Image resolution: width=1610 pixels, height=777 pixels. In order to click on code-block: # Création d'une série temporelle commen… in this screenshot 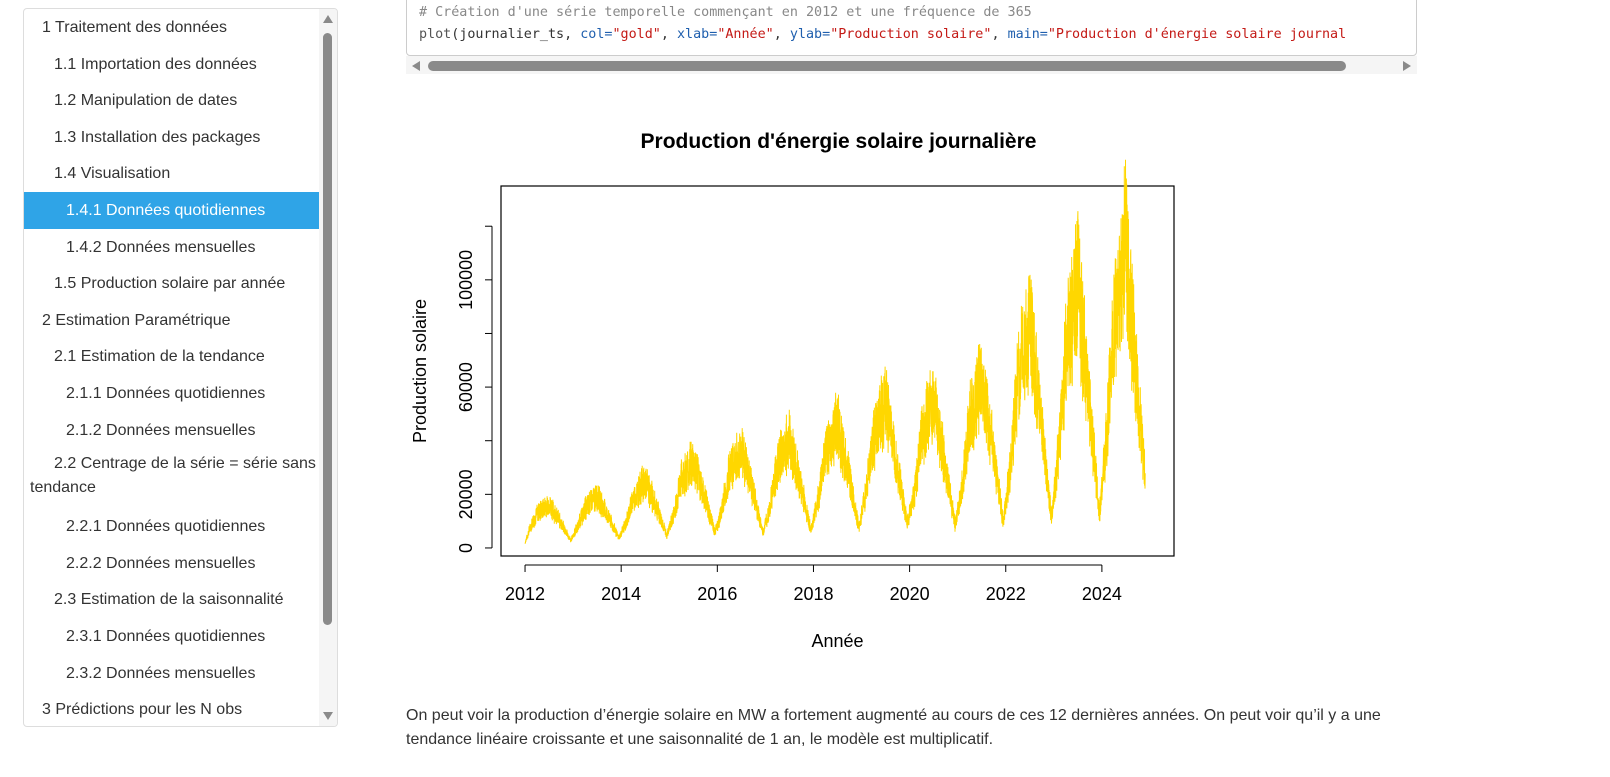, I will do `click(911, 28)`.